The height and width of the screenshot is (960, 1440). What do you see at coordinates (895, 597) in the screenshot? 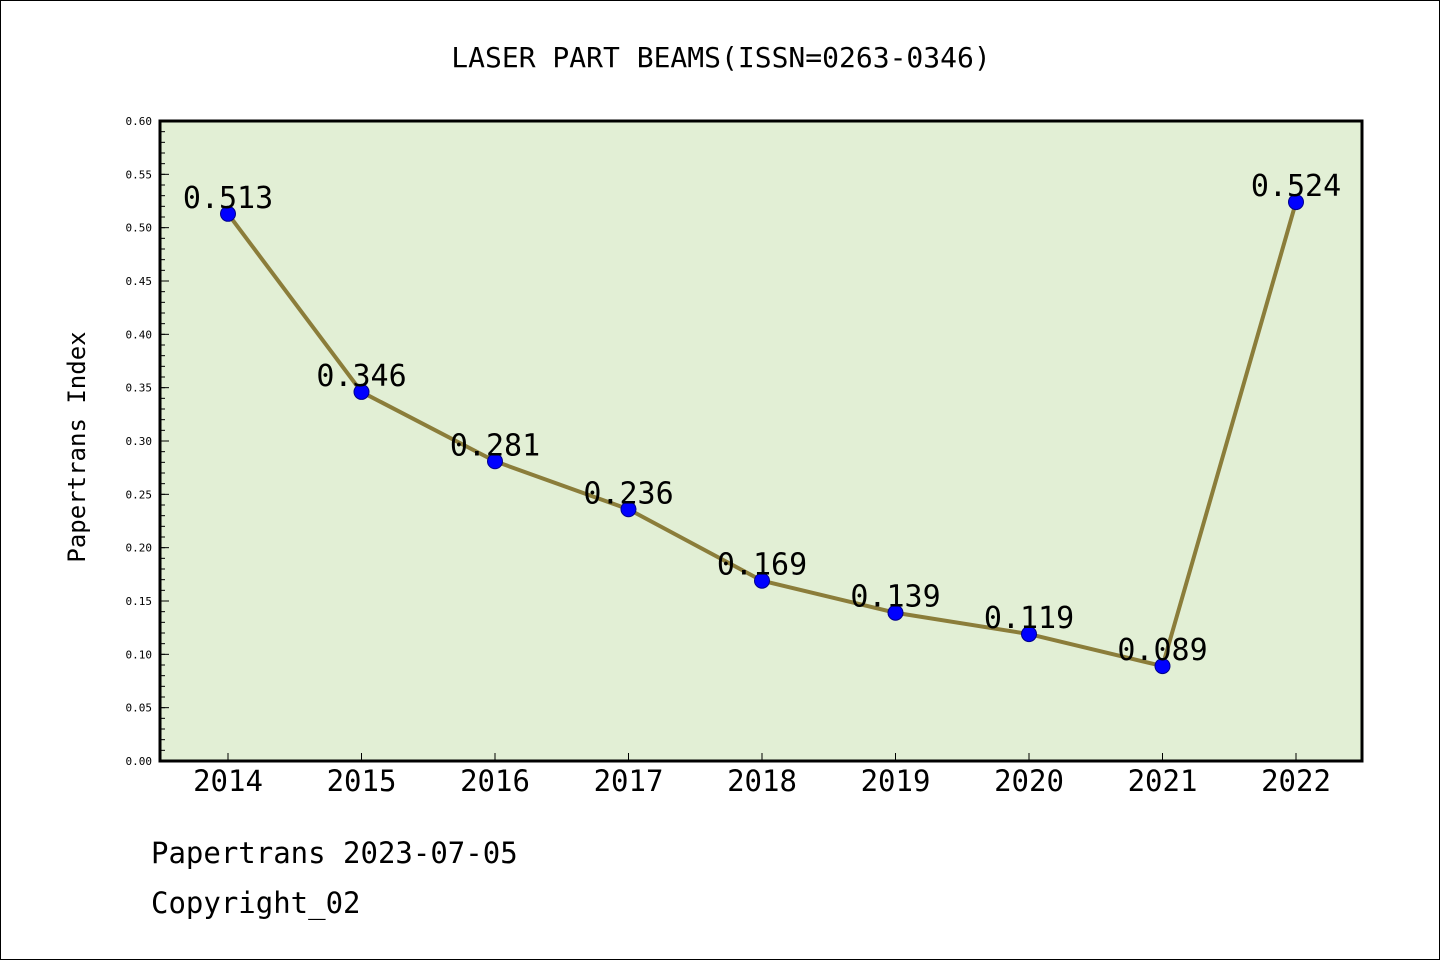
I see `data-label: 0.139` at bounding box center [895, 597].